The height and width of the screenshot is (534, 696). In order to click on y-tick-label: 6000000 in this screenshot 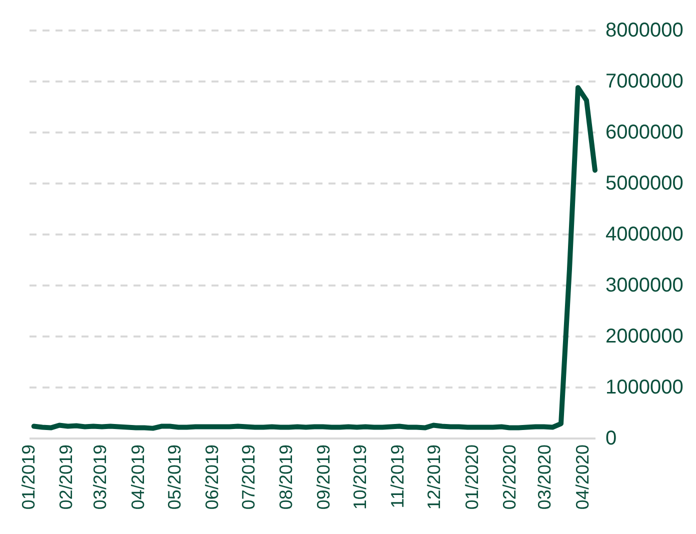, I will do `click(645, 133)`.